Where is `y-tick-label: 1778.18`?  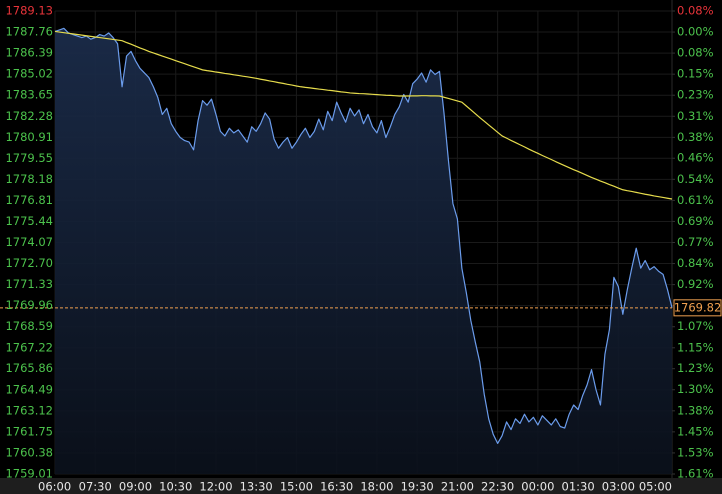
y-tick-label: 1778.18 is located at coordinates (29, 179).